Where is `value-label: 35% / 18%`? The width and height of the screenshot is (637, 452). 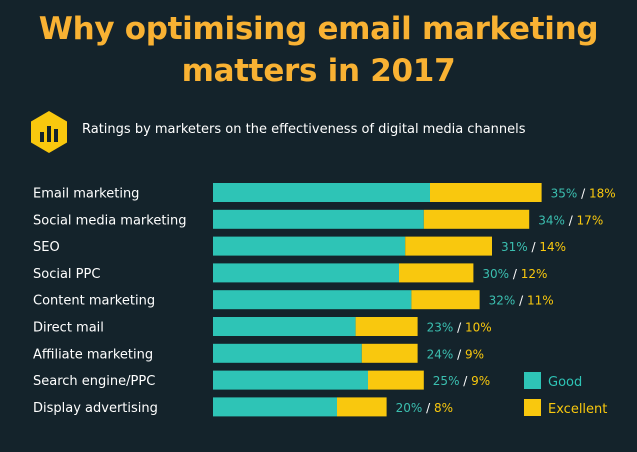
value-label: 35% / 18% is located at coordinates (583, 194).